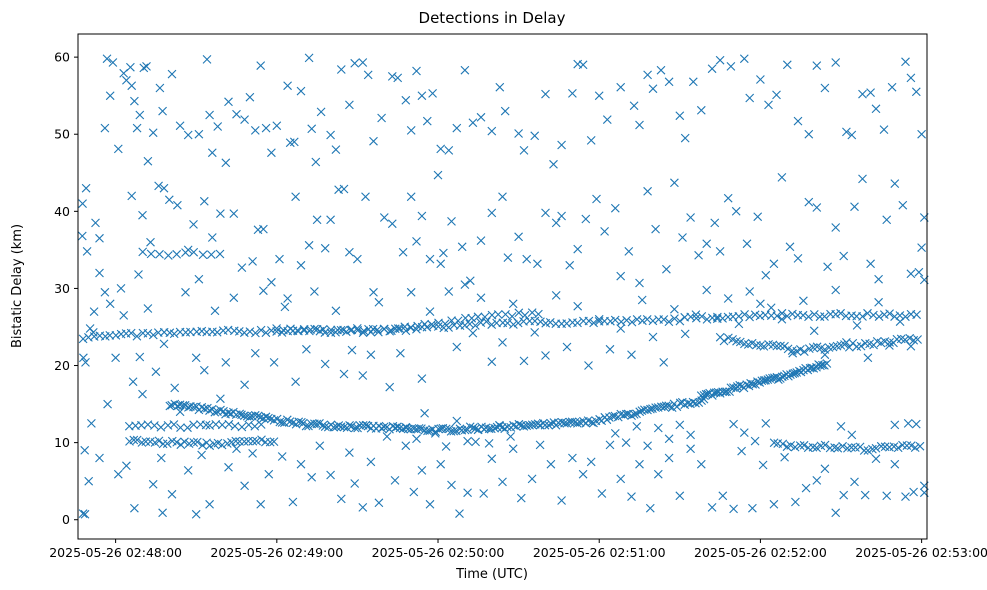 This screenshot has width=987, height=590. What do you see at coordinates (491, 574) in the screenshot?
I see `x-axis-label: Time (UTC)` at bounding box center [491, 574].